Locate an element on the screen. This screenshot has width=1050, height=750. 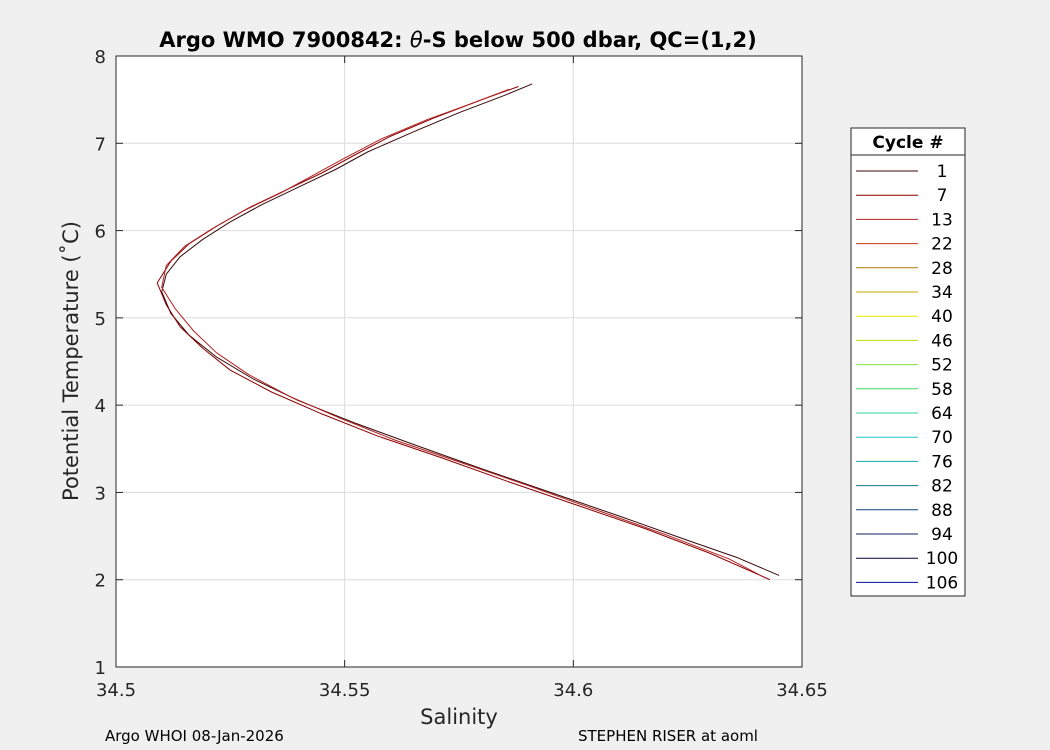
legend-label: 28 is located at coordinates (942, 269).